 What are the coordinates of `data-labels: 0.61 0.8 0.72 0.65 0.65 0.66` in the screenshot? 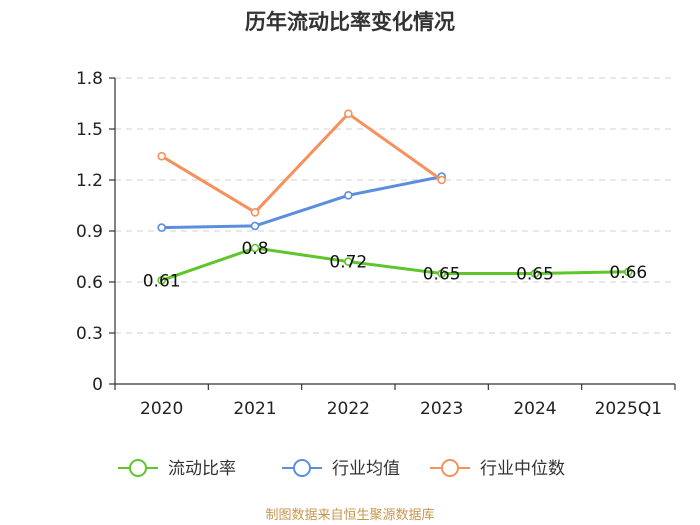 It's located at (395, 265).